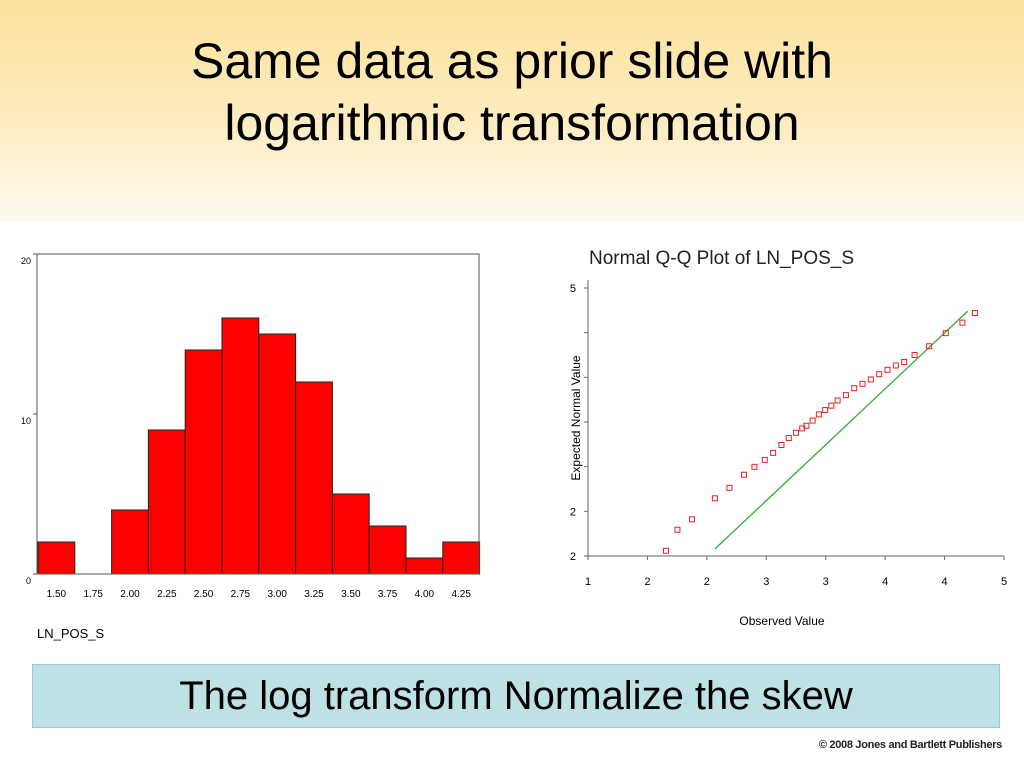 This screenshot has width=1024, height=768. Describe the element at coordinates (28, 581) in the screenshot. I see `histogram-y-tick-label: 0` at that location.